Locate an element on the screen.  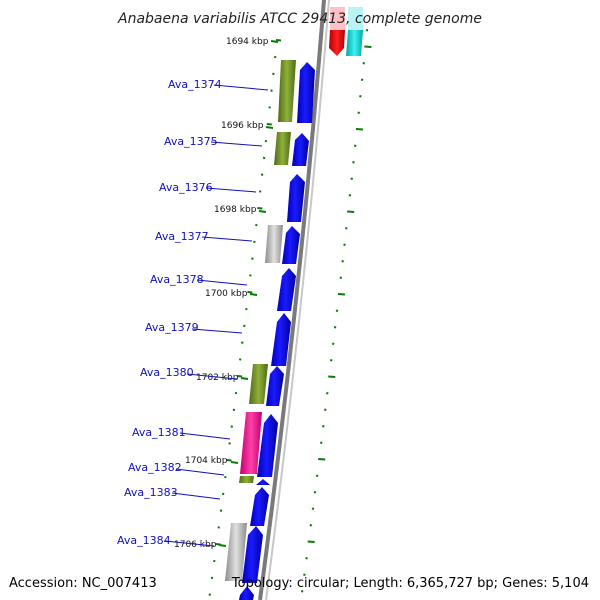
gene-label-ava-1378: Ava_1378 is located at coordinates (177, 279).